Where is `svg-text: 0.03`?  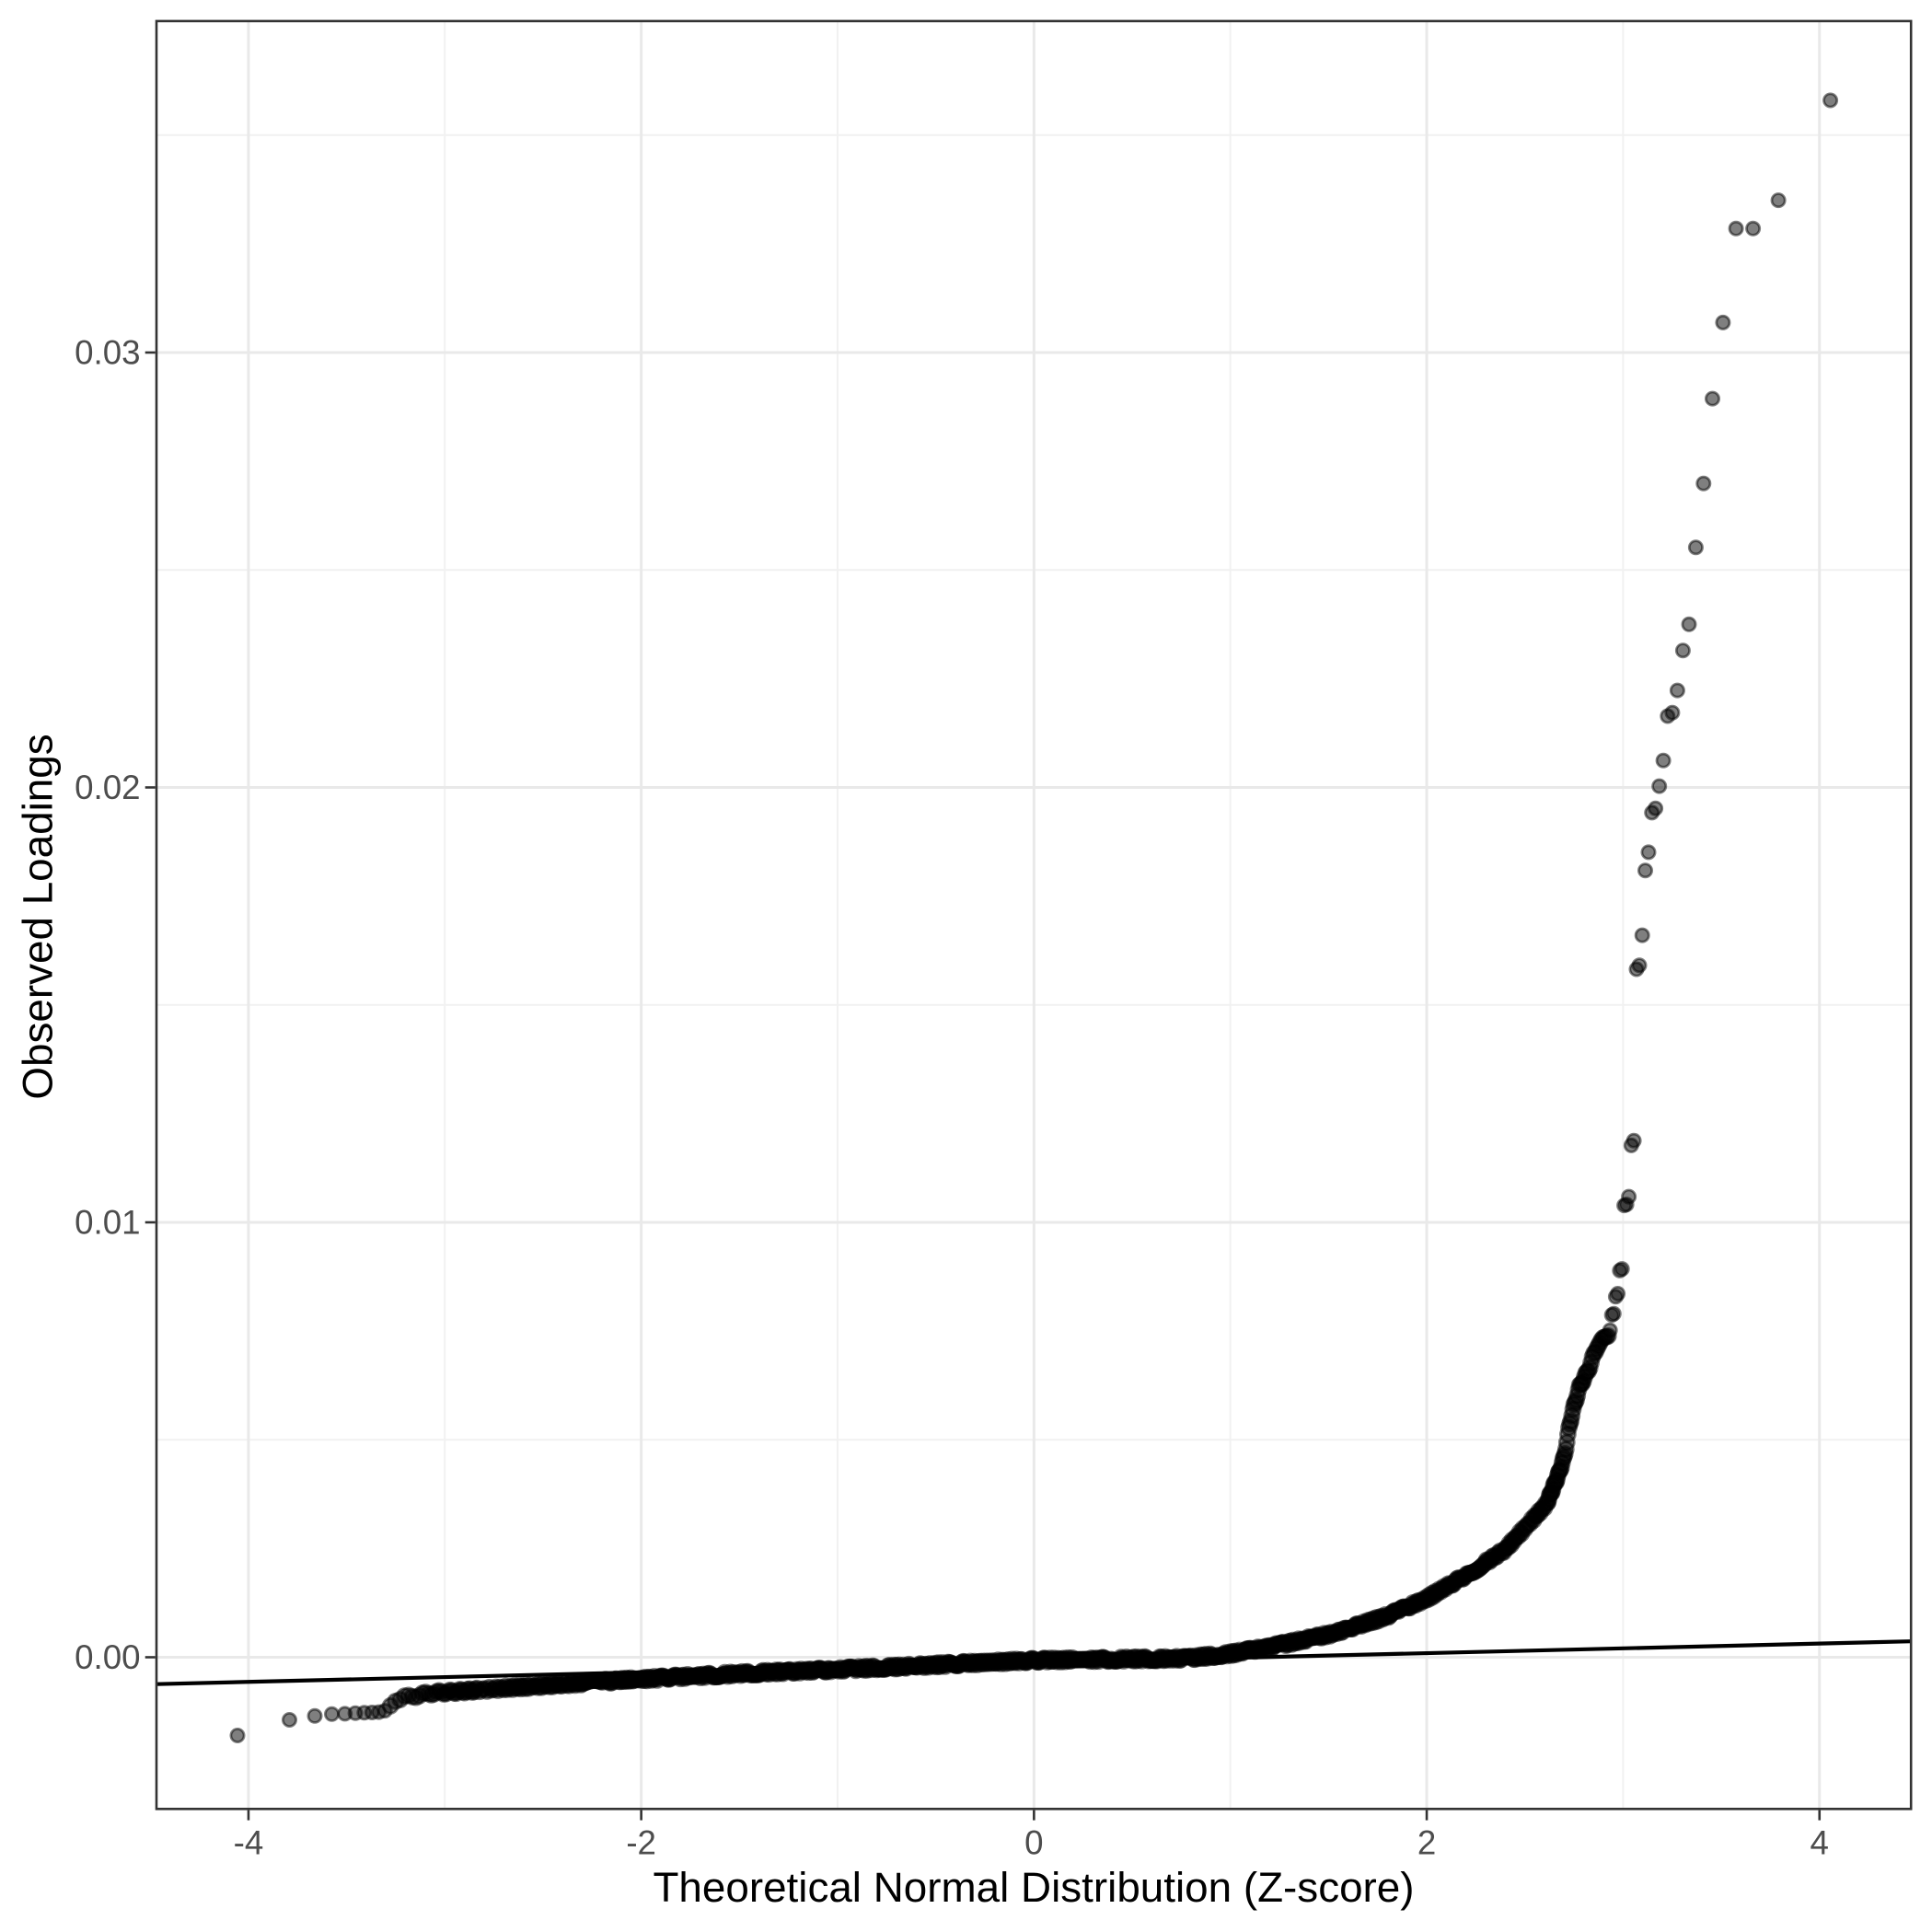
svg-text: 0.03 is located at coordinates (108, 353).